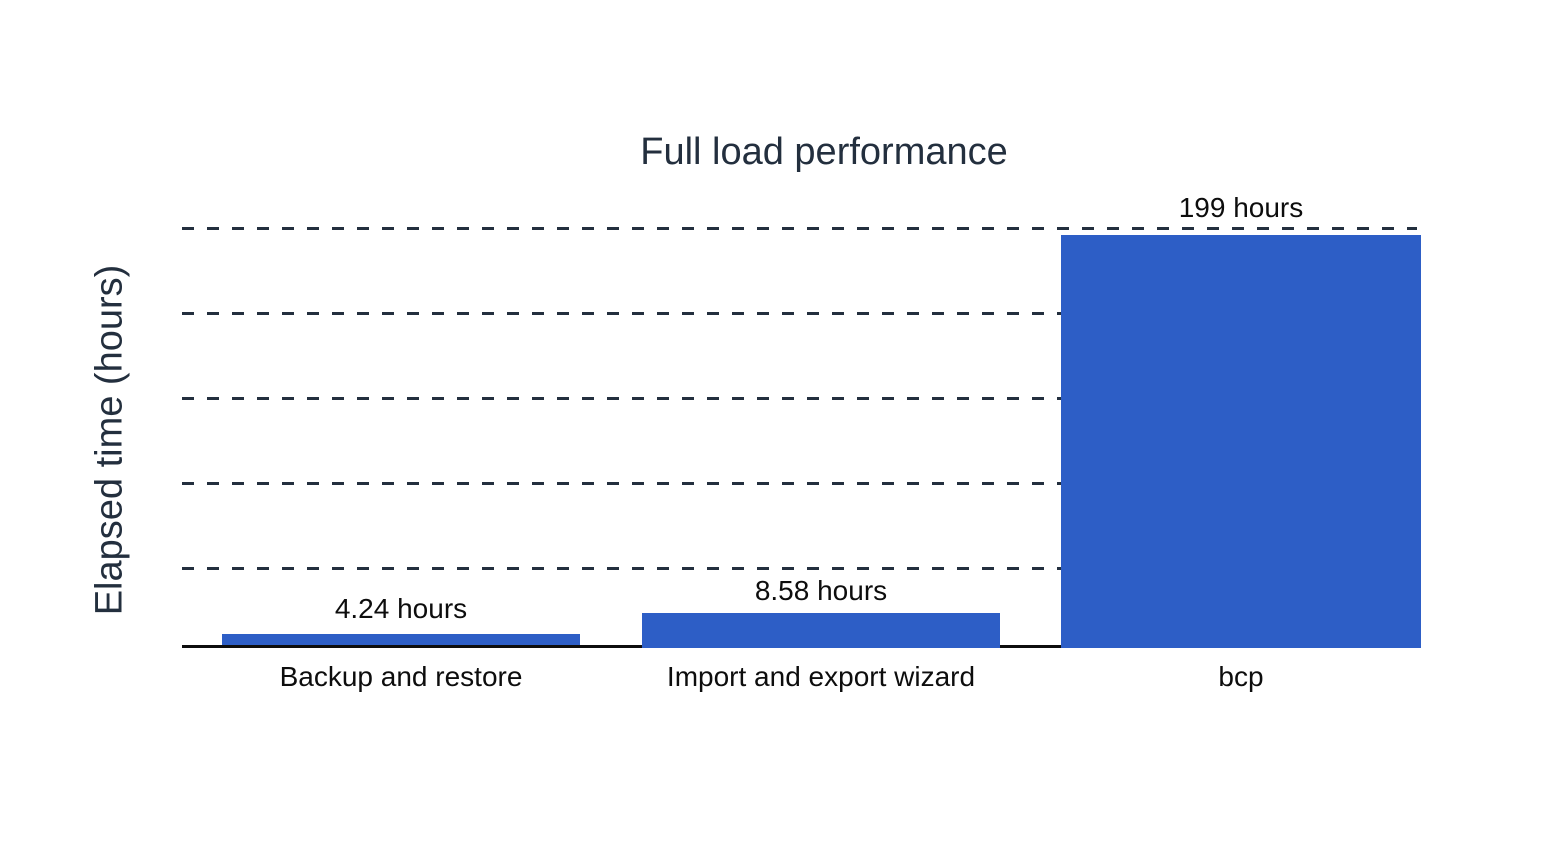  I want to click on bar-value-label: 4.24 hours, so click(401, 608).